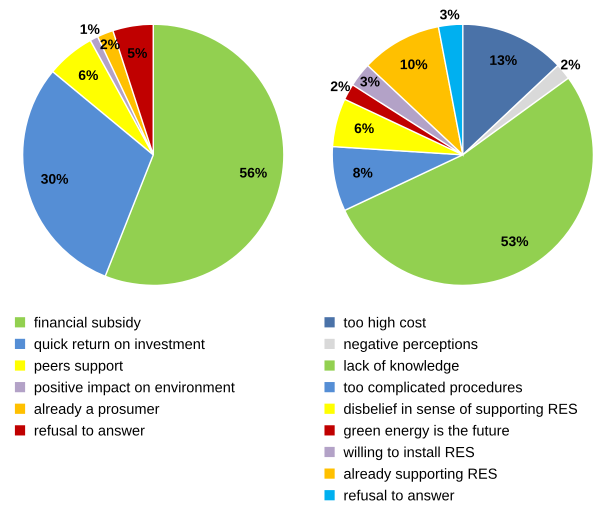 This screenshot has width=613, height=516. Describe the element at coordinates (362, 173) in the screenshot. I see `data-label: 8%` at that location.